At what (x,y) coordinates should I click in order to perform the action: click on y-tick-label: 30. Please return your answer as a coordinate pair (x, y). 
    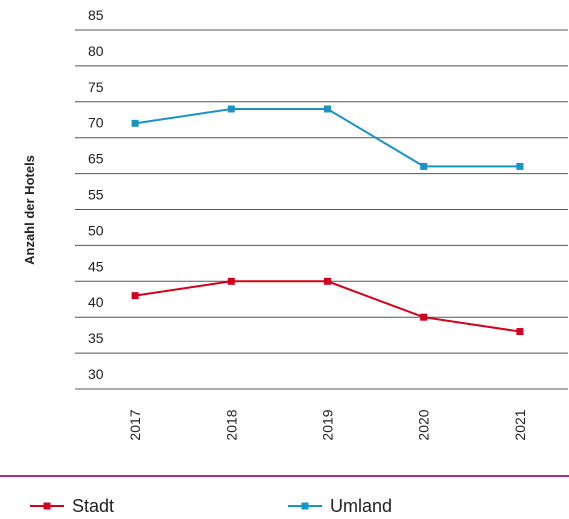
    Looking at the image, I should click on (96, 374).